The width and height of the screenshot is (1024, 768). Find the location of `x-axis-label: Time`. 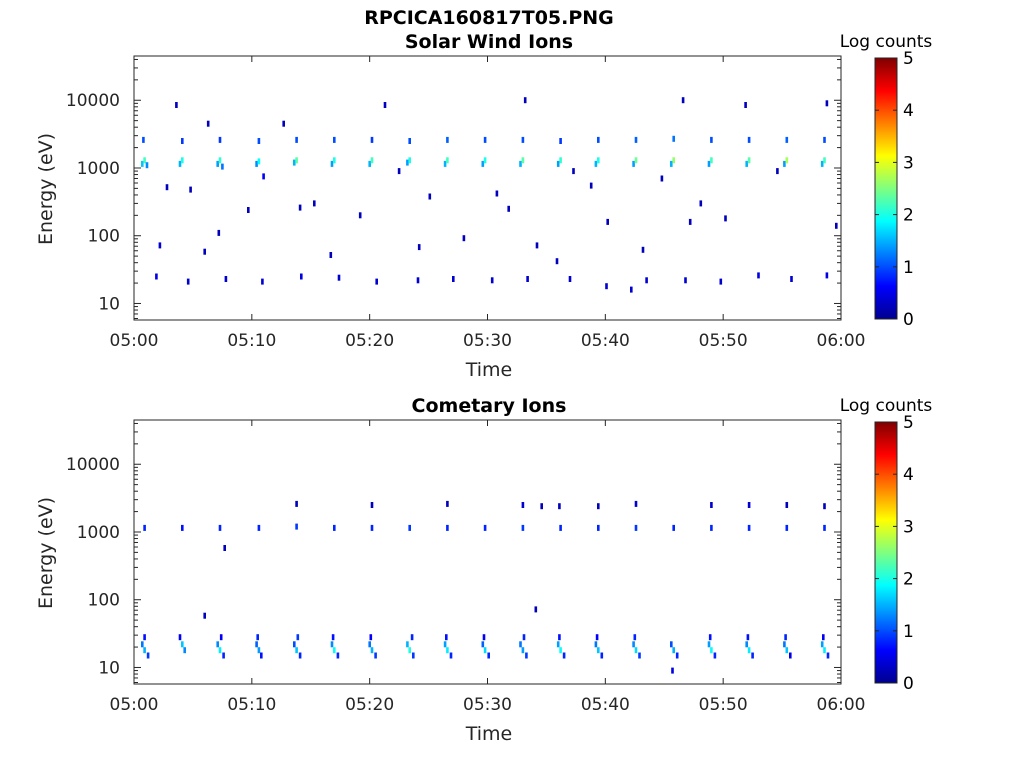

x-axis-label: Time is located at coordinates (489, 370).